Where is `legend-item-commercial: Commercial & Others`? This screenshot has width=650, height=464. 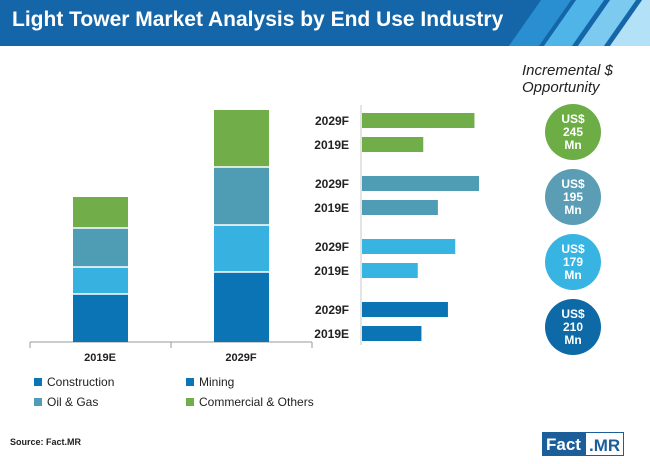 legend-item-commercial: Commercial & Others is located at coordinates (250, 402).